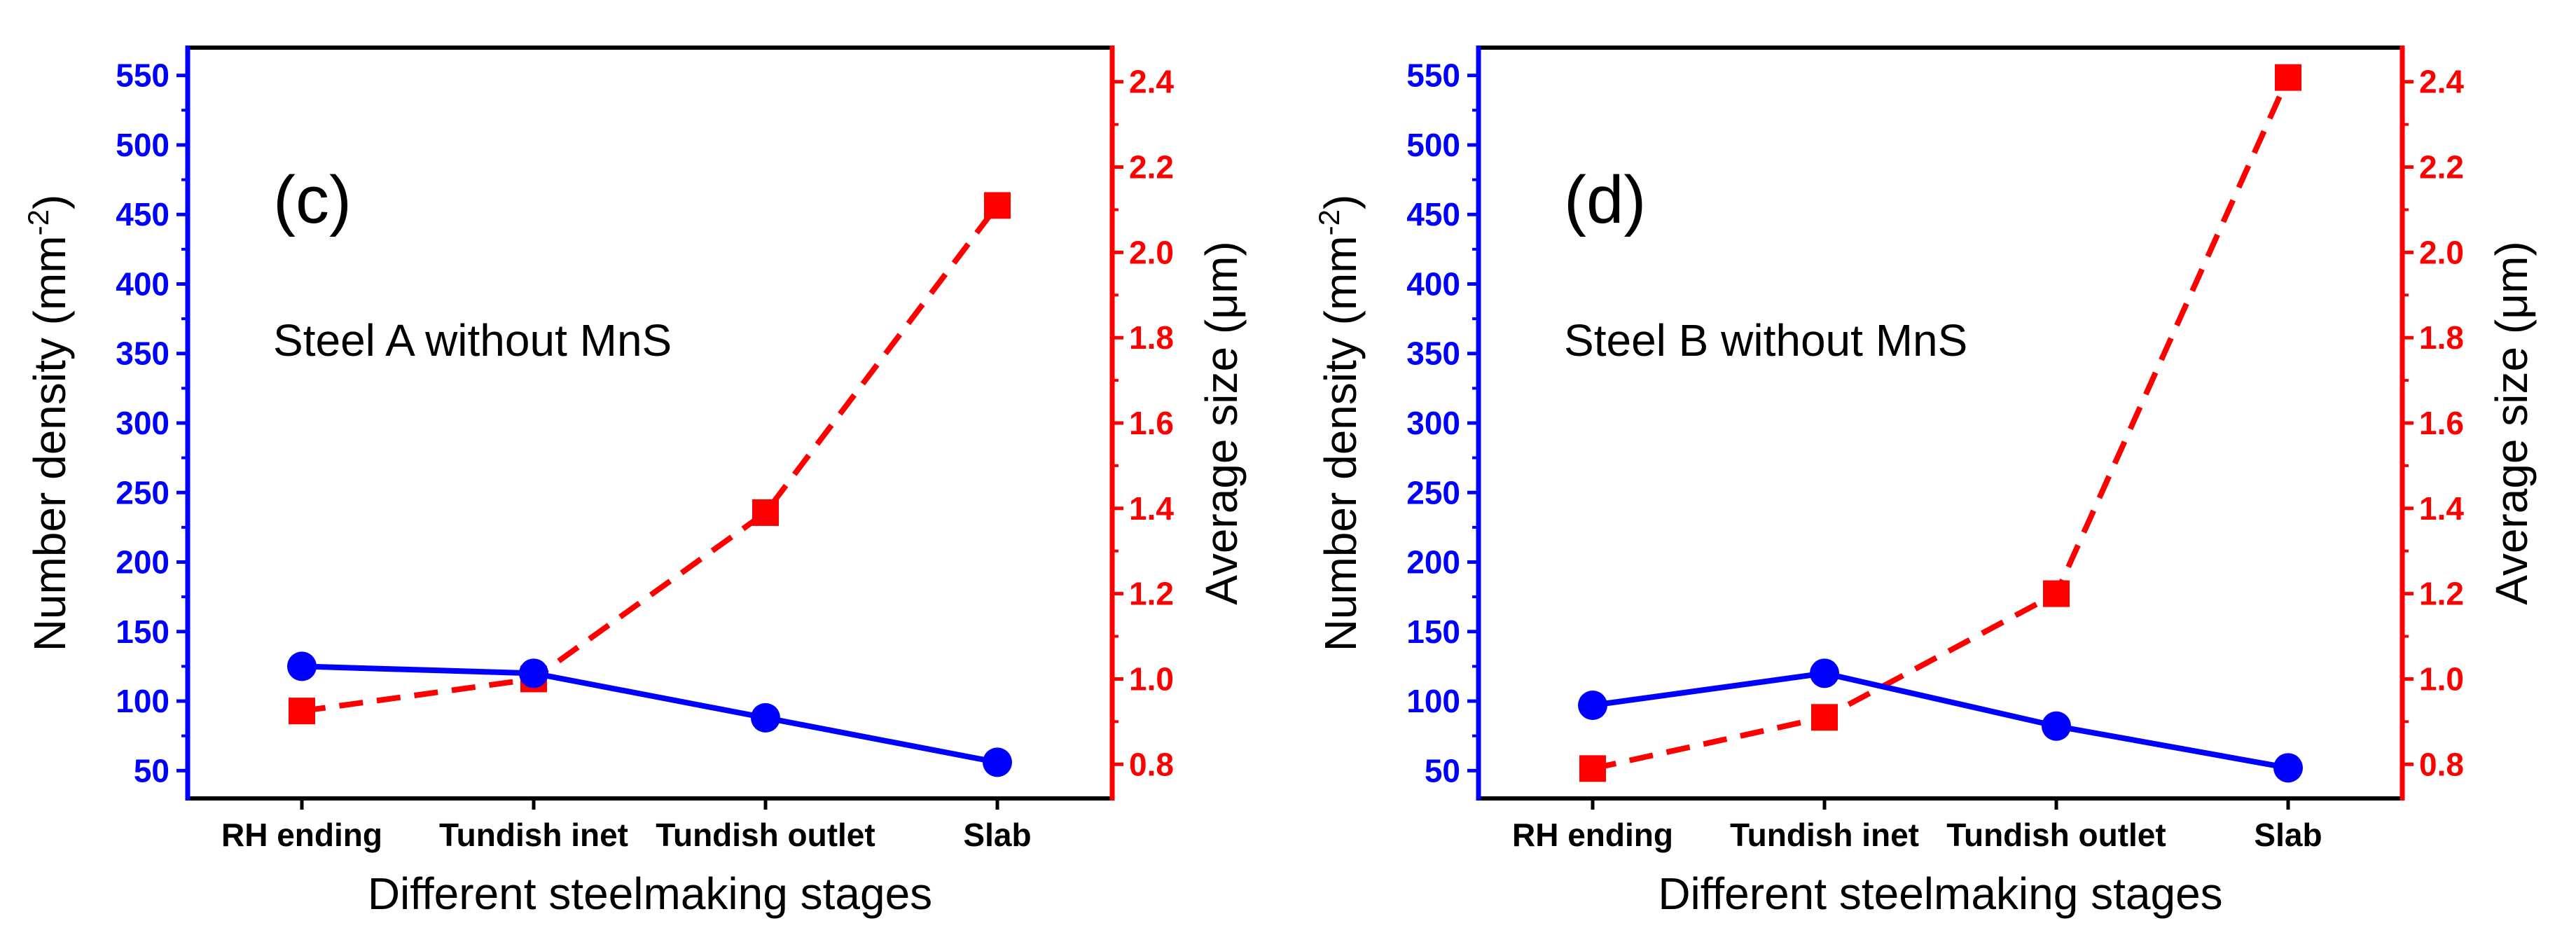 This screenshot has height=942, width=2576. I want to click on panel-label: (c), so click(312, 199).